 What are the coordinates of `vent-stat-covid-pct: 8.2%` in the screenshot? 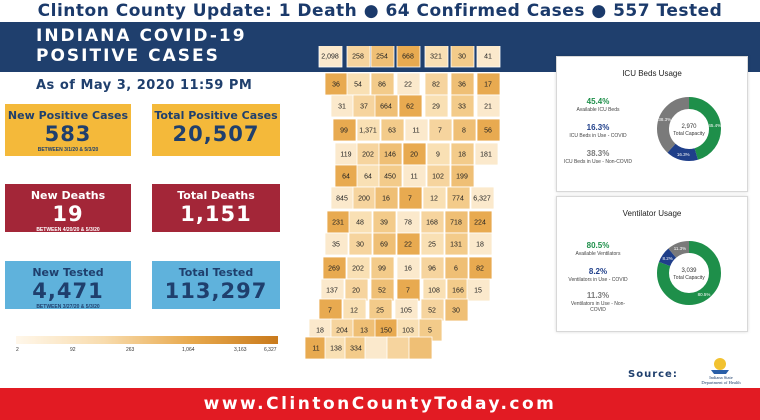 It's located at (598, 271).